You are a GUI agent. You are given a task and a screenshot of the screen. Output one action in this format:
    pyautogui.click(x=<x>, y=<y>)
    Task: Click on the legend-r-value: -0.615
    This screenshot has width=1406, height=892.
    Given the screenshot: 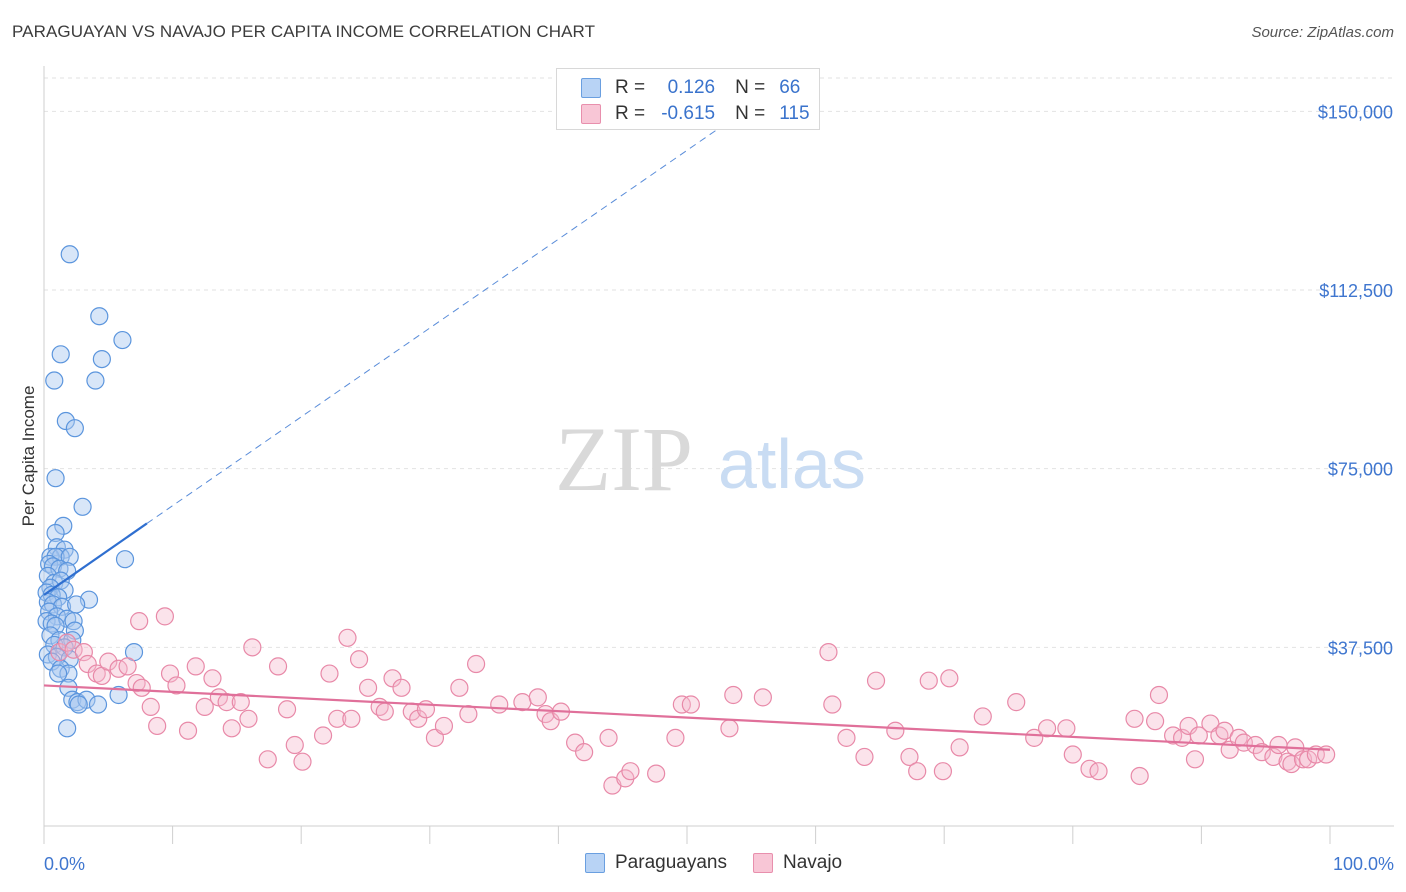 What is the action you would take?
    pyautogui.click(x=688, y=113)
    